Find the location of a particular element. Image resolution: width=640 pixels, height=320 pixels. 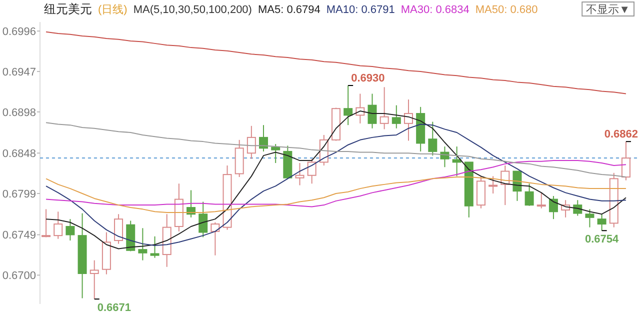

text: MA10: 0.6791 is located at coordinates (360, 10).